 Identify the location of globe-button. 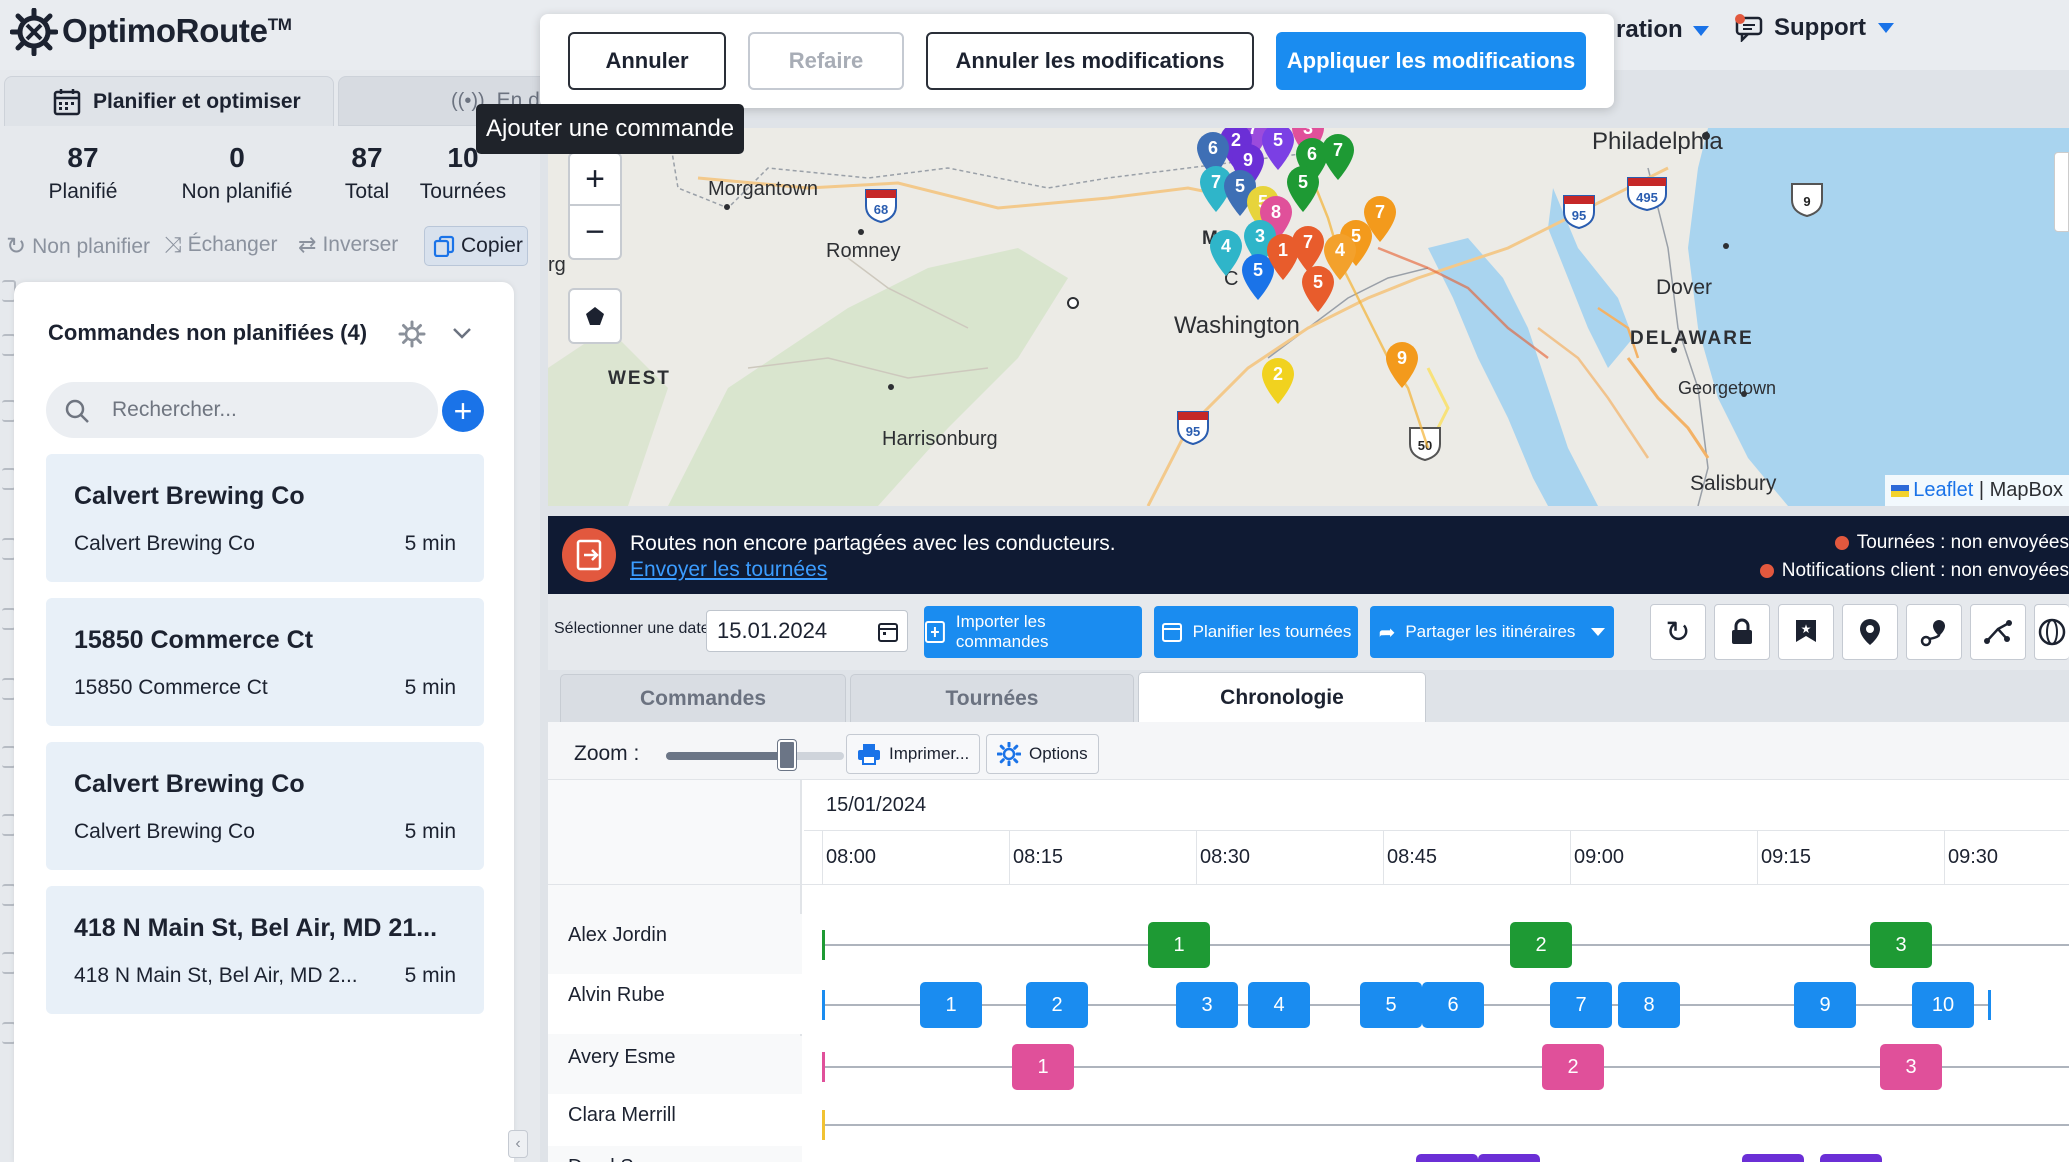
(2051, 632).